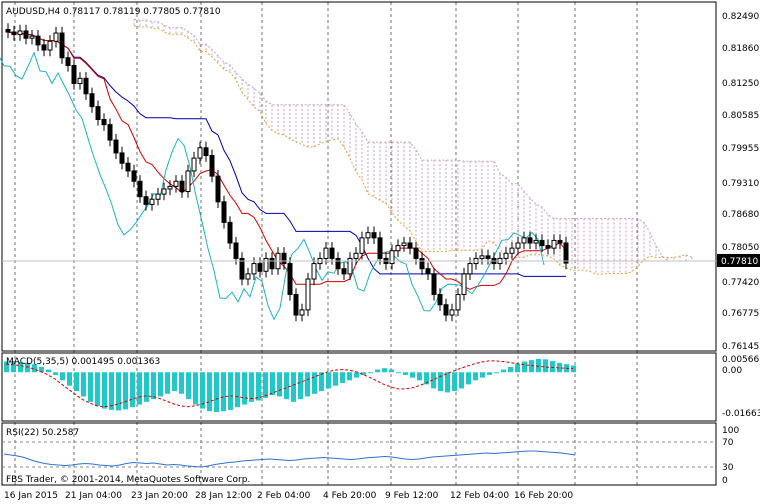 This screenshot has height=504, width=760. I want to click on rsi-panel, so click(359, 454).